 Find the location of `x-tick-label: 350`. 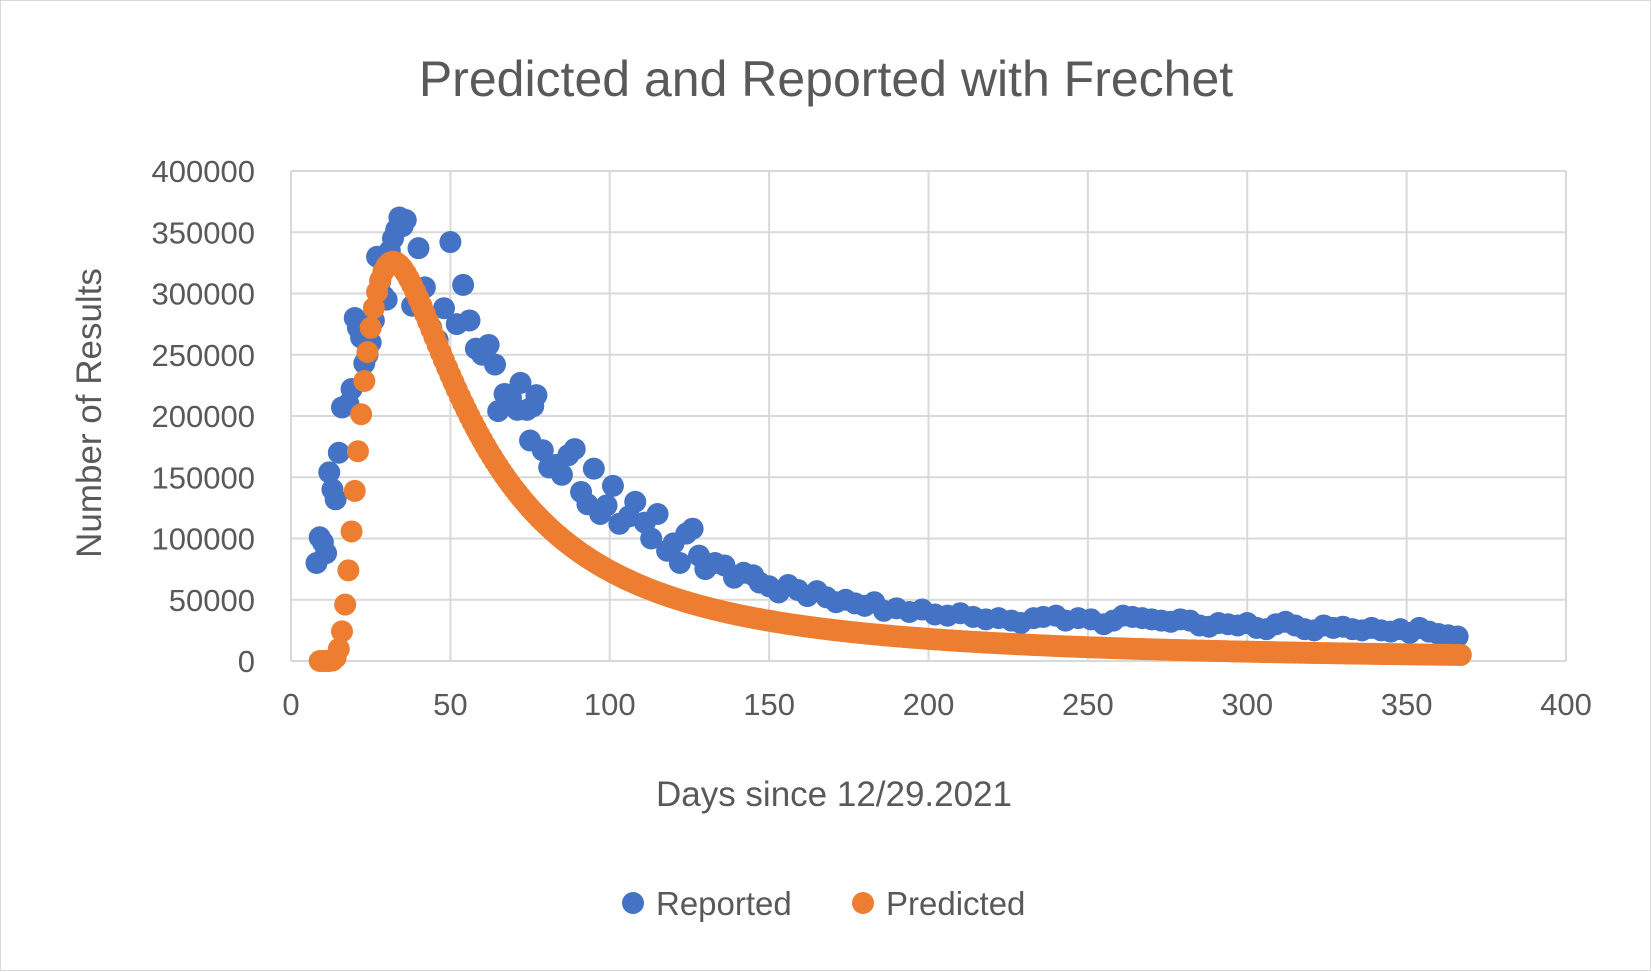

x-tick-label: 350 is located at coordinates (1407, 704).